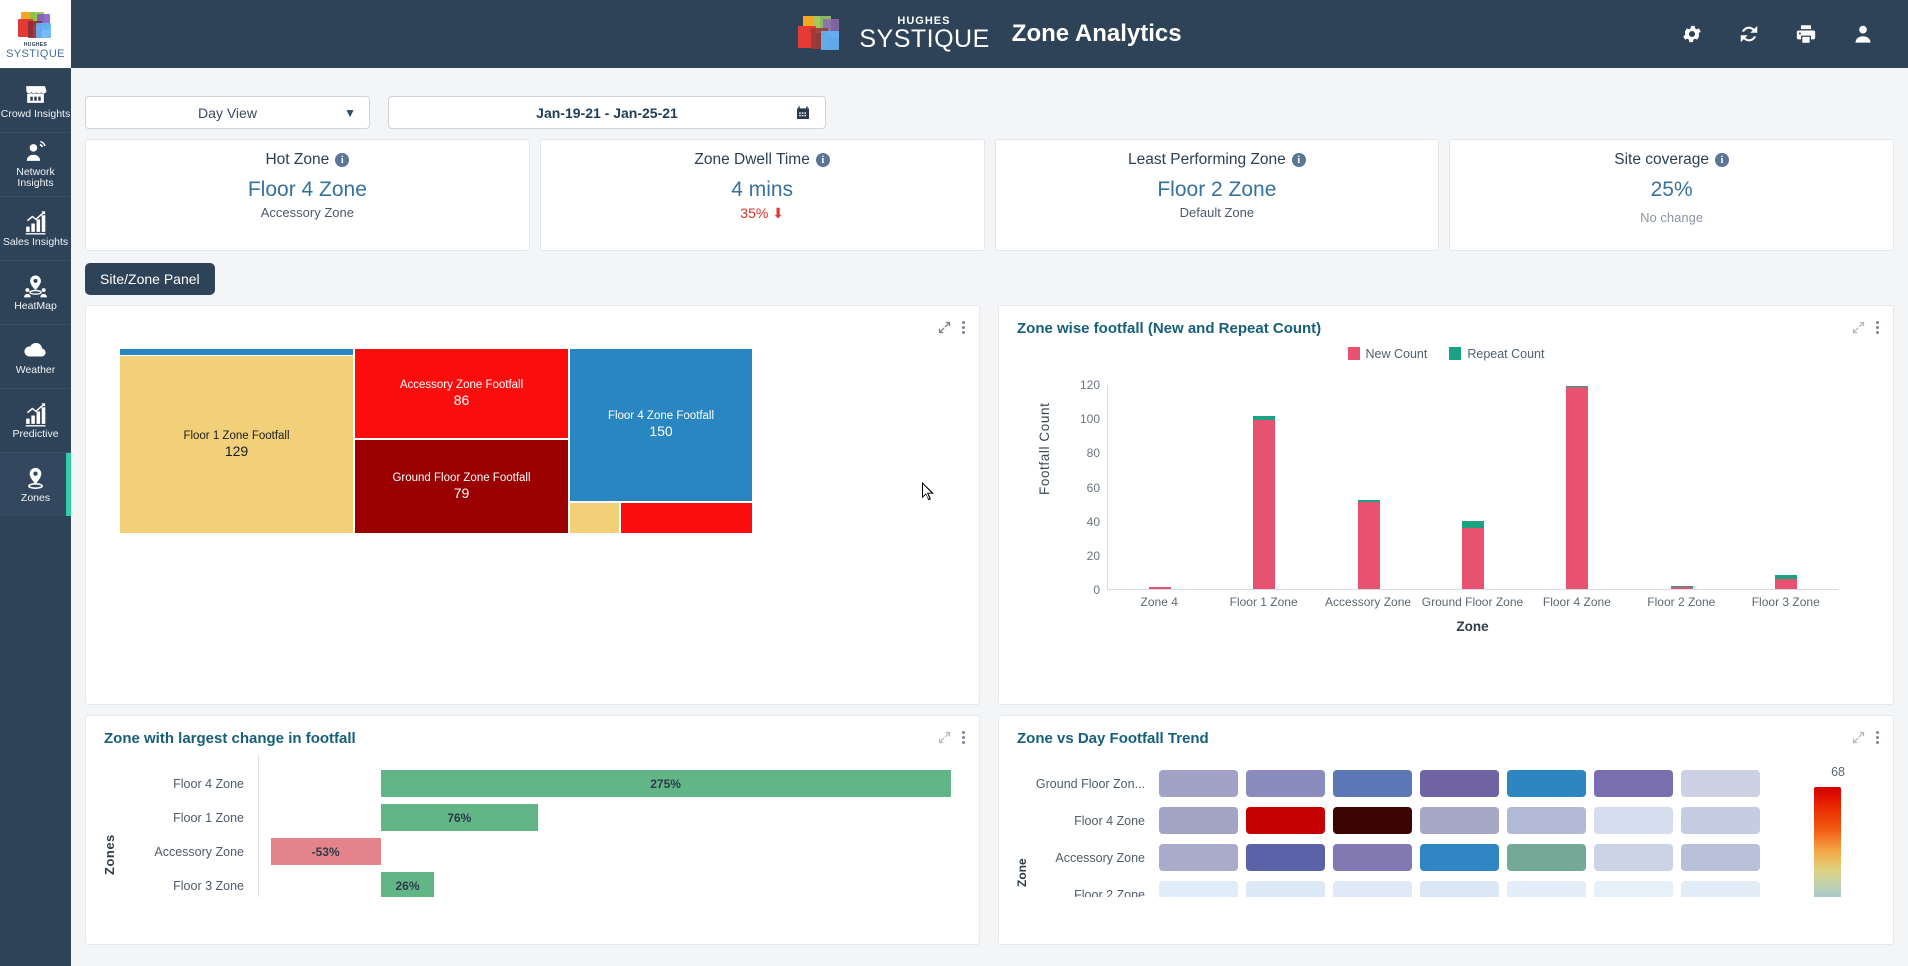 The width and height of the screenshot is (1908, 966). What do you see at coordinates (35, 420) in the screenshot?
I see `sidebar-item-predictive: Predictive` at bounding box center [35, 420].